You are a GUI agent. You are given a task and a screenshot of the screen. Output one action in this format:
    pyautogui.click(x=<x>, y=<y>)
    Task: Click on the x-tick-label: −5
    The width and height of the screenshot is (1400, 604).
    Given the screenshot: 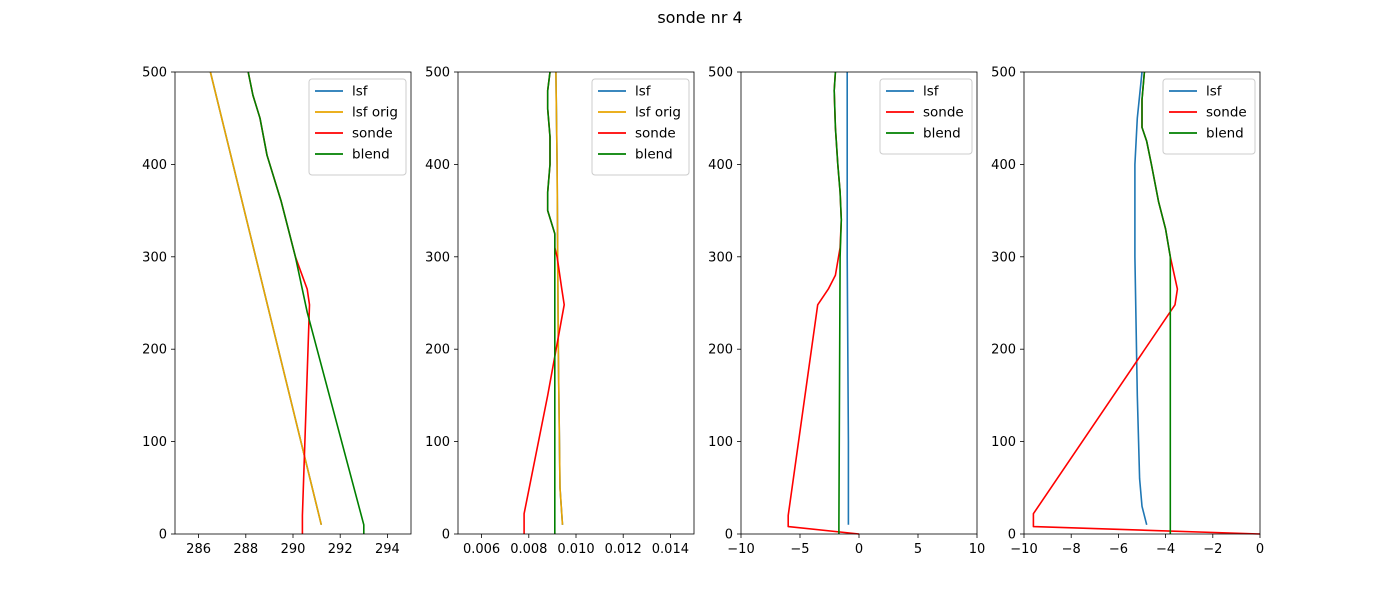 What is the action you would take?
    pyautogui.click(x=799, y=549)
    